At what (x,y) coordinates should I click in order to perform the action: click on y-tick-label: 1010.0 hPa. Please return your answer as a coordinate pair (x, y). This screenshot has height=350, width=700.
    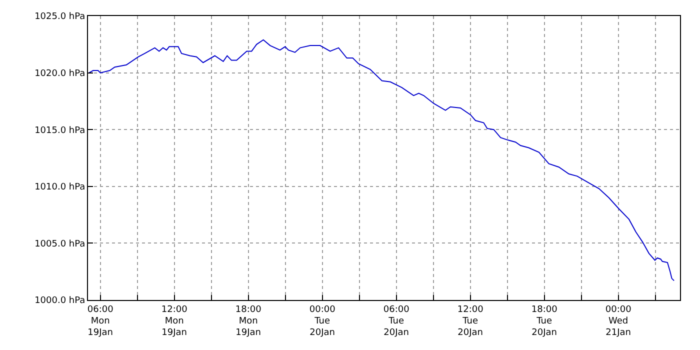
    Looking at the image, I should click on (60, 187).